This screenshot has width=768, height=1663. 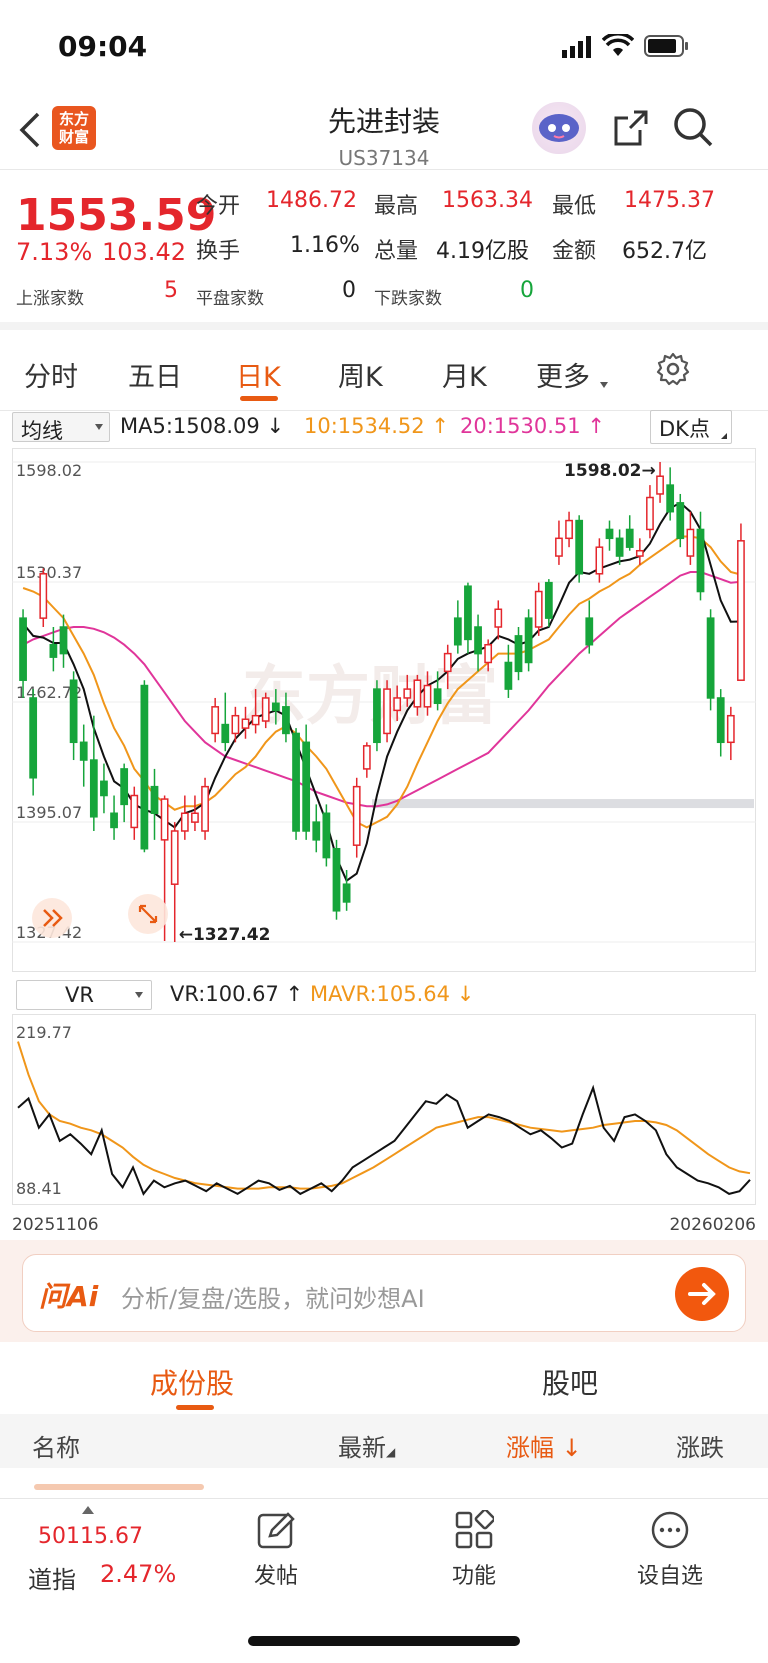 What do you see at coordinates (237, 994) in the screenshot?
I see `vr-readout: VR:100.67 ↑` at bounding box center [237, 994].